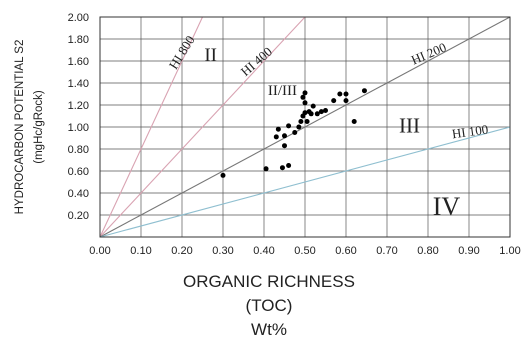 The height and width of the screenshot is (341, 521). What do you see at coordinates (151, 127) in the screenshot?
I see `hi-line` at bounding box center [151, 127].